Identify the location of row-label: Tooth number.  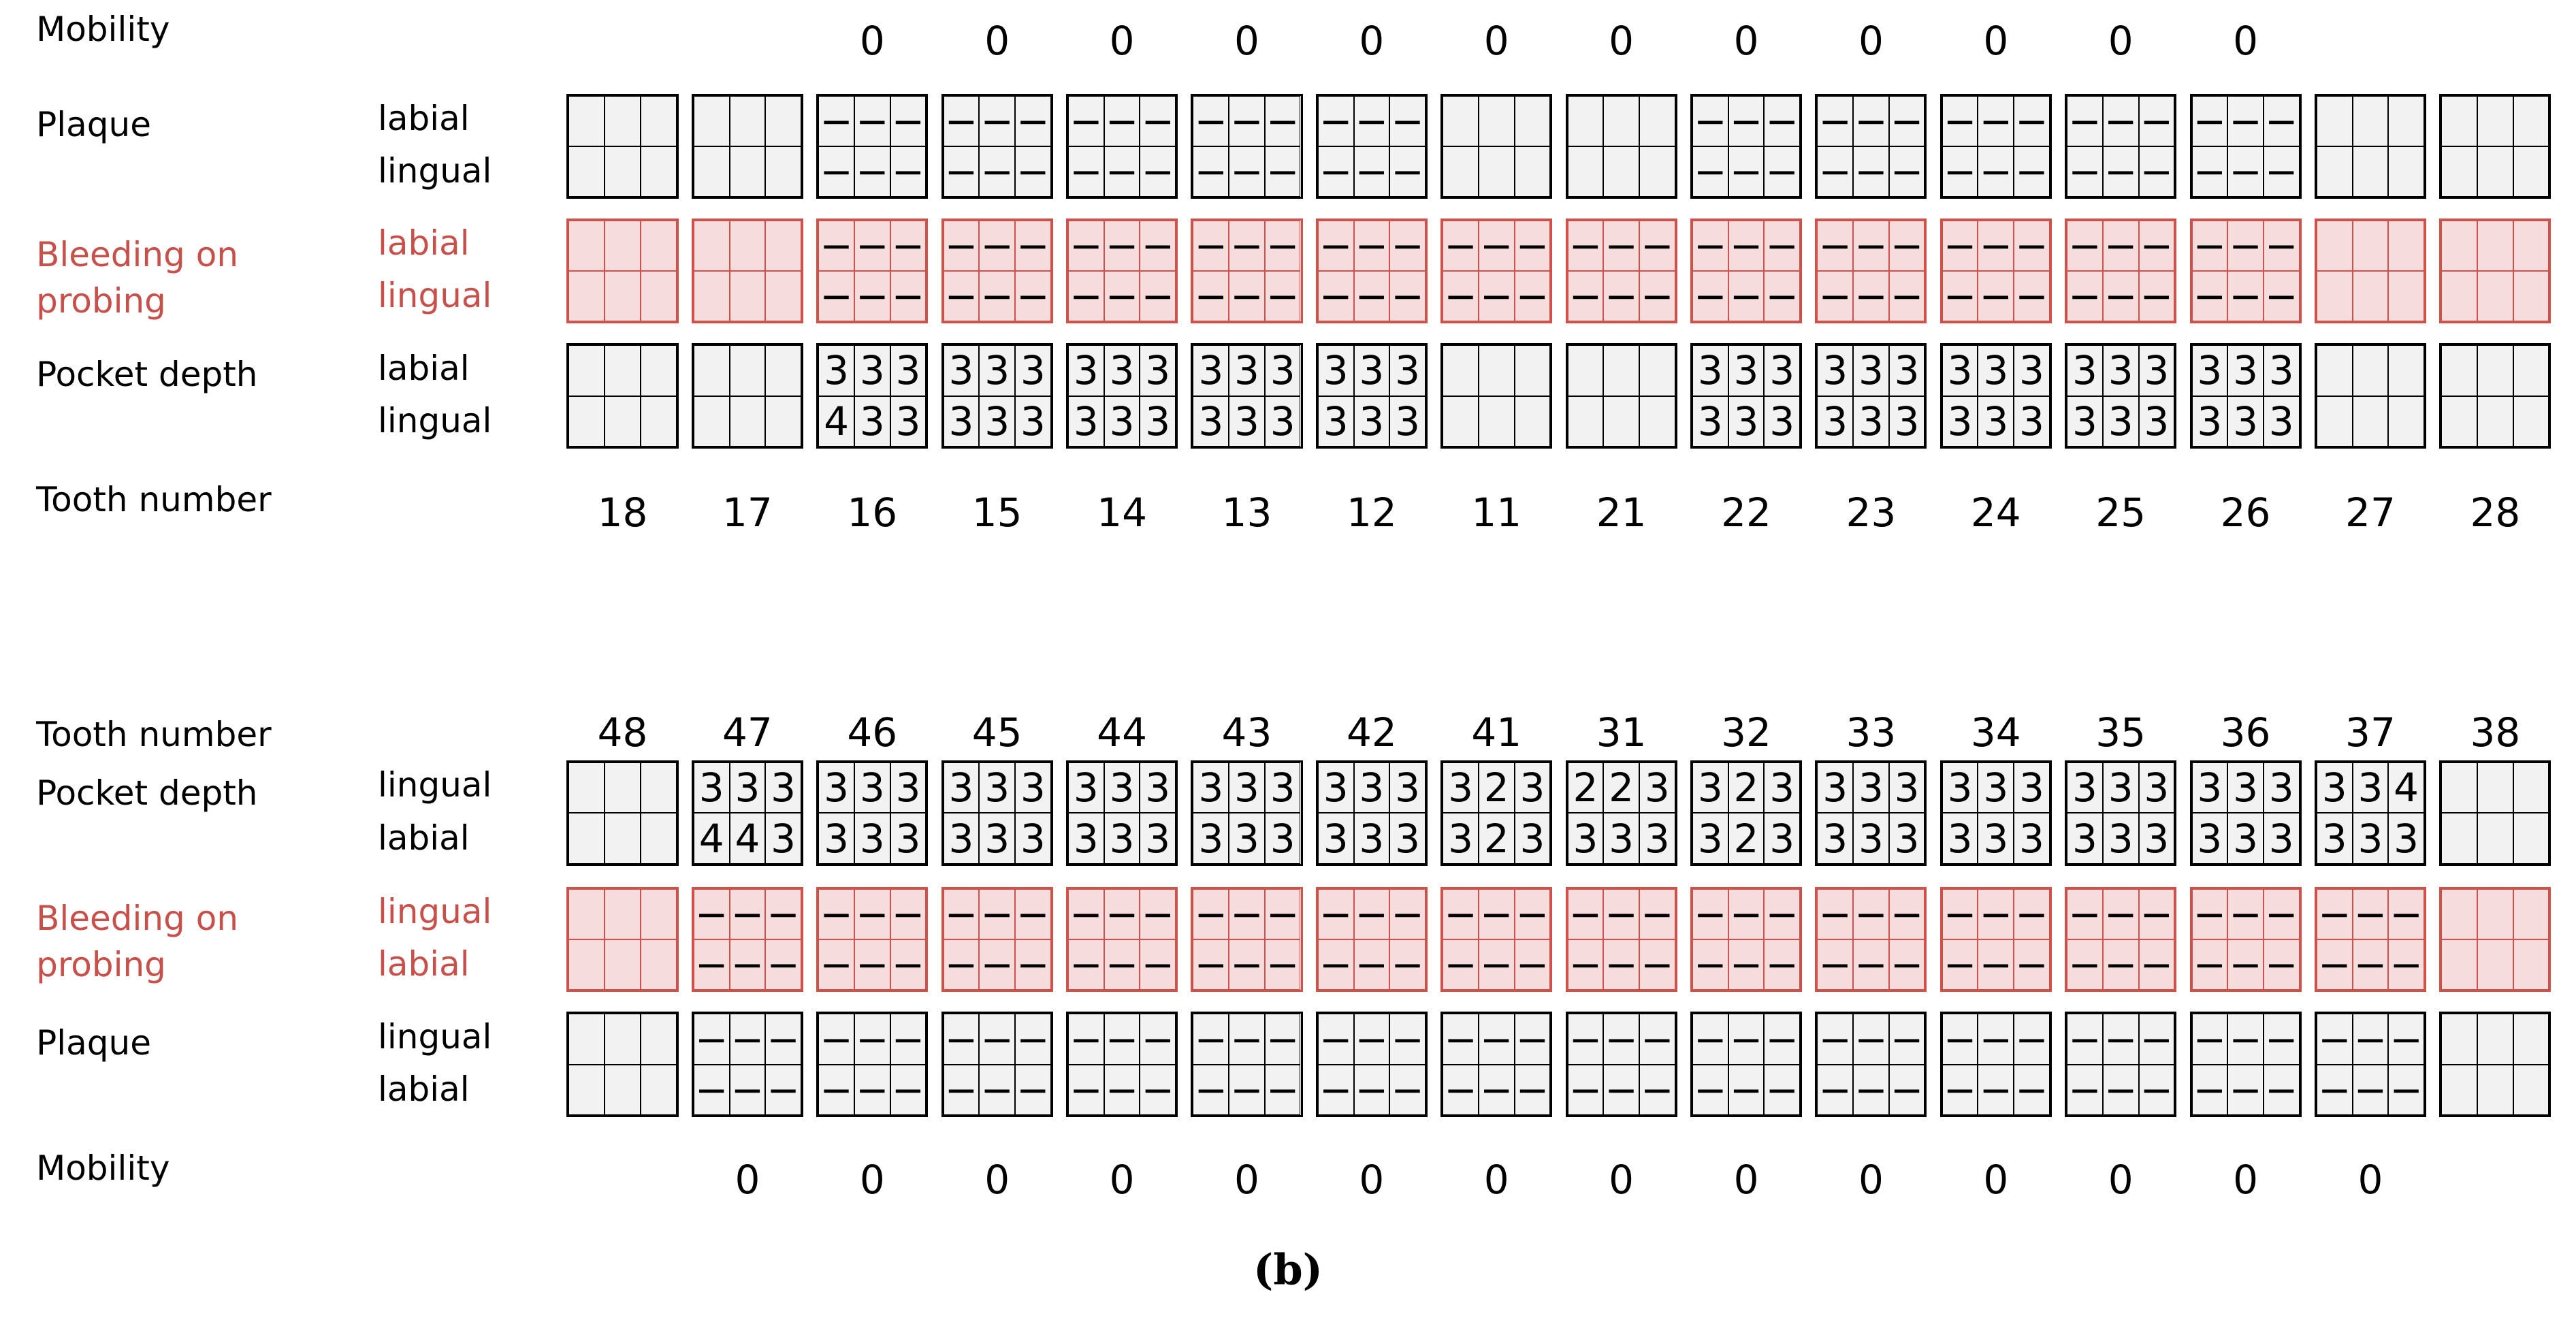
(154, 734).